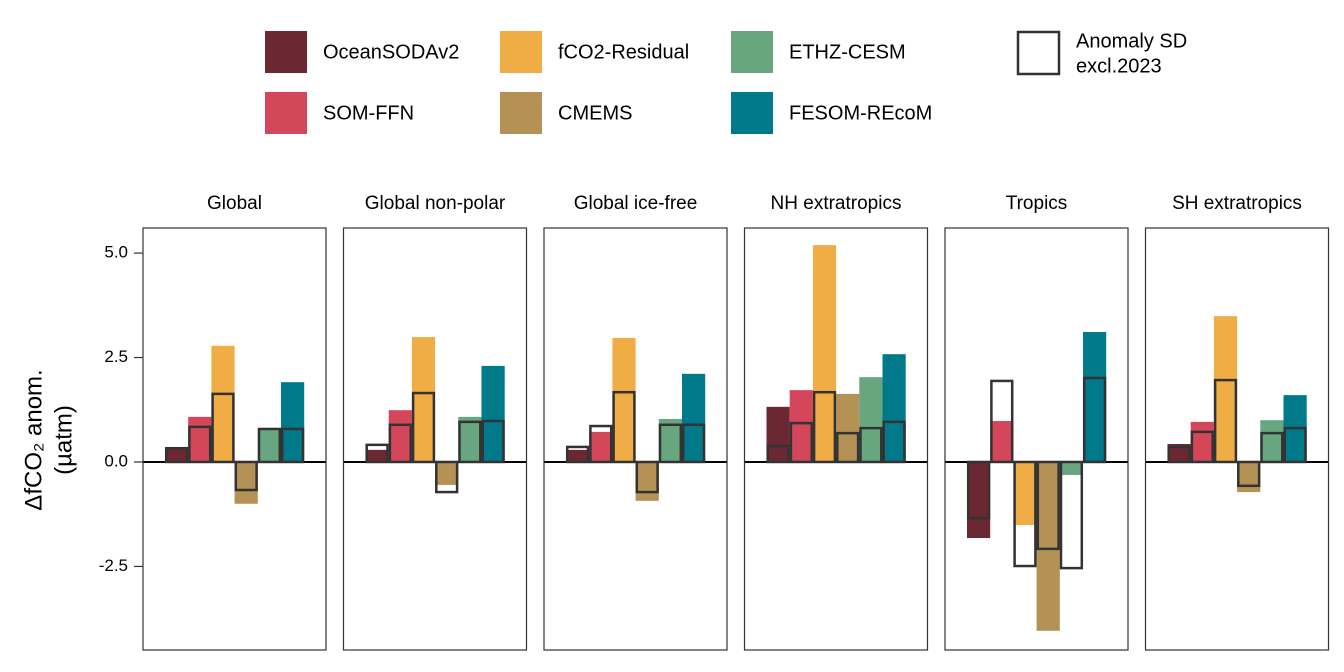  I want to click on y-tick-label: 0.0, so click(116, 460).